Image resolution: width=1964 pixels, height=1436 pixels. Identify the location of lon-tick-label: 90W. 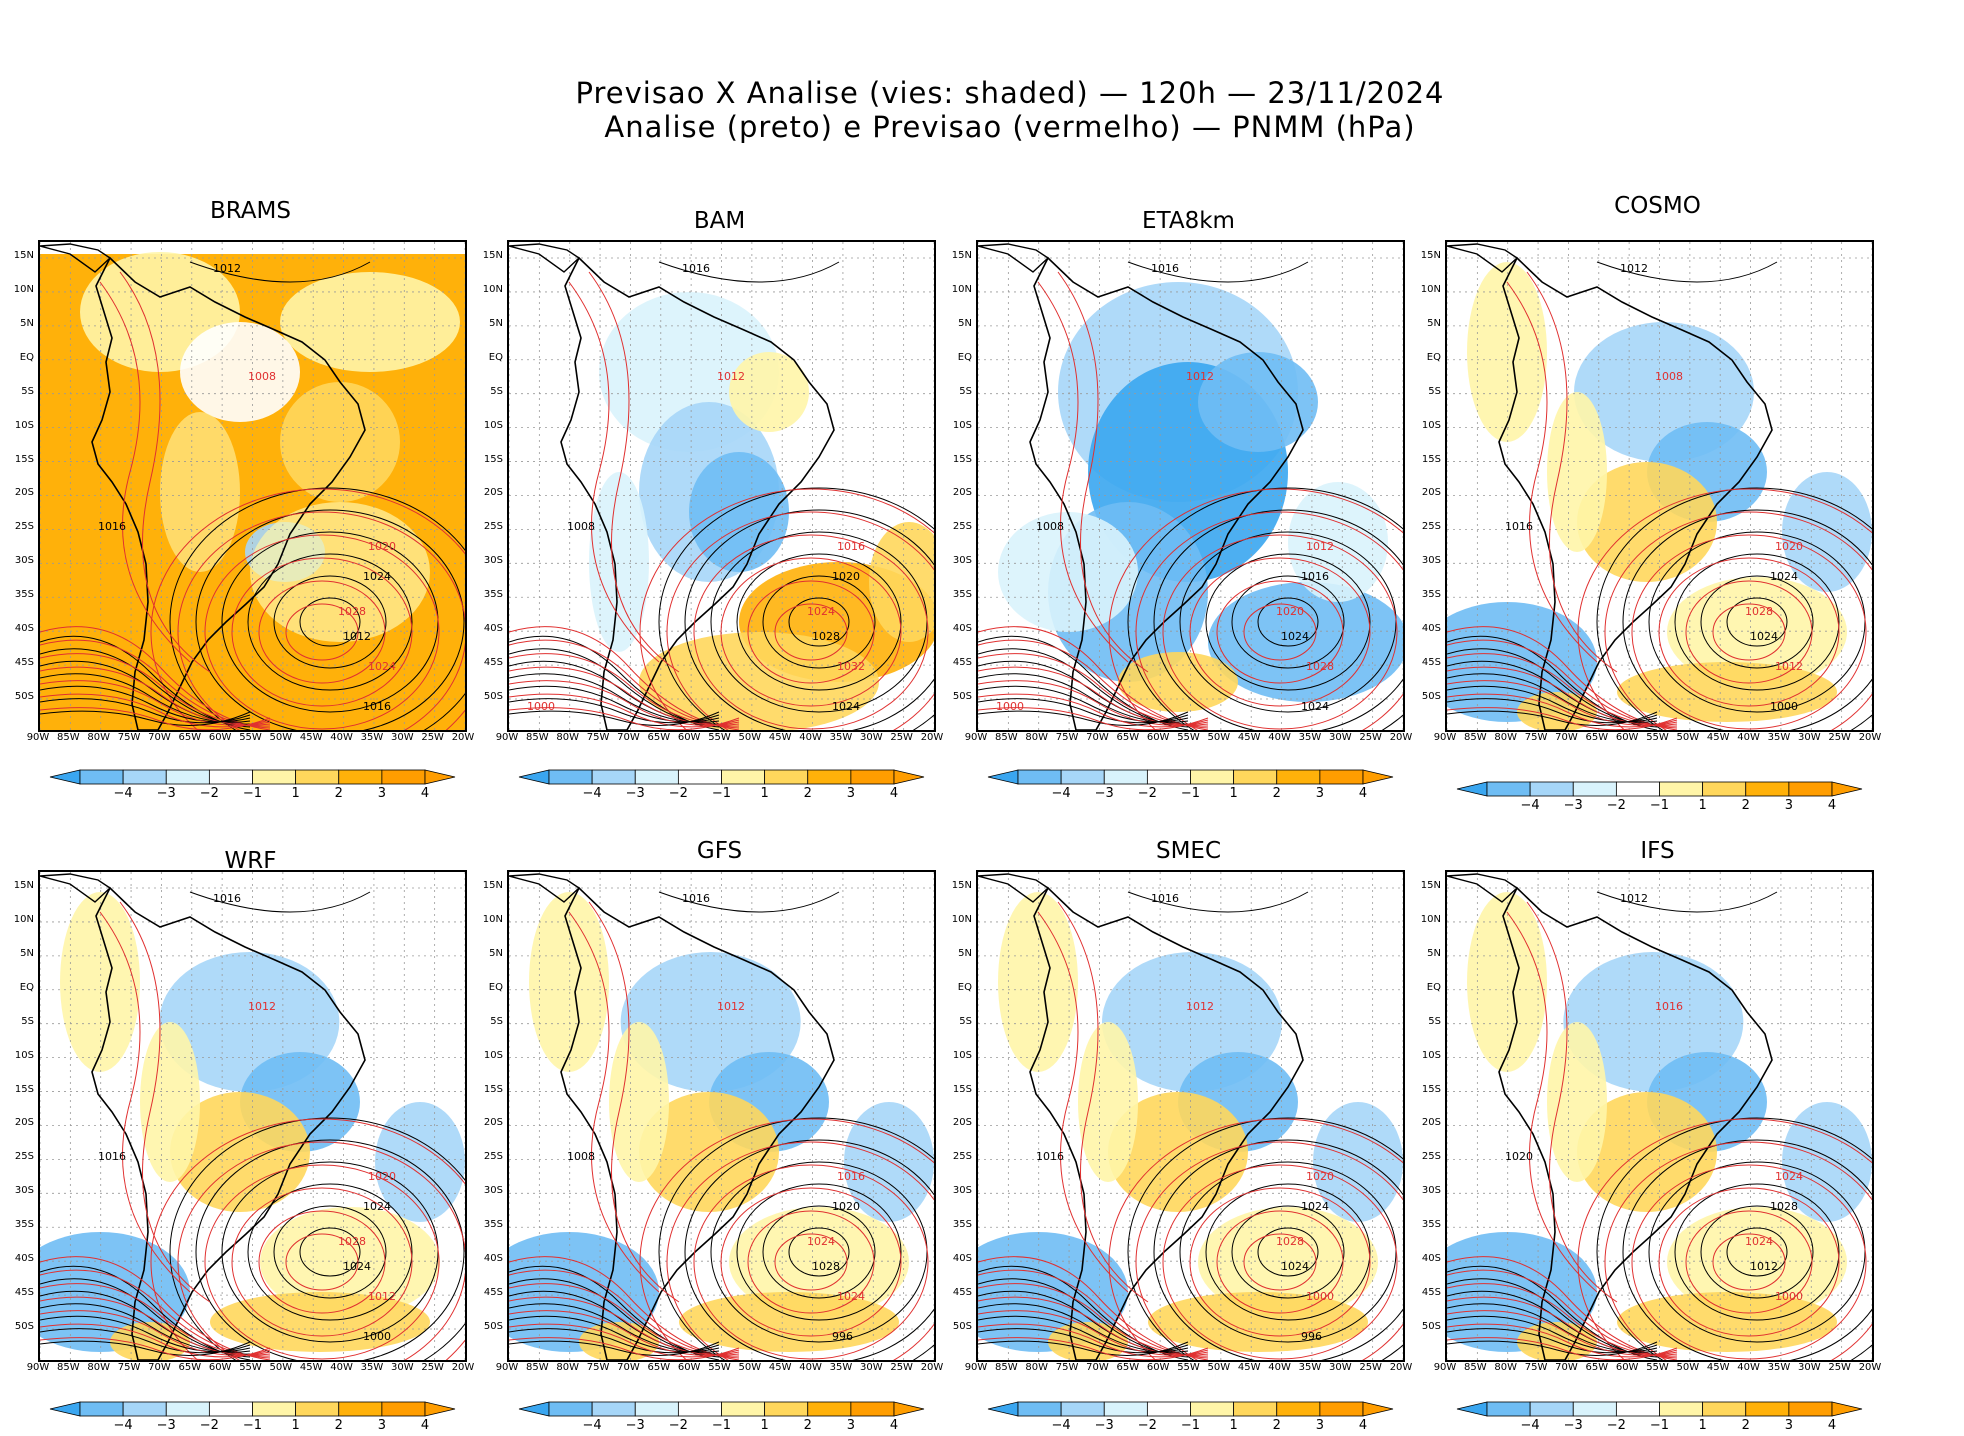
(507, 1367).